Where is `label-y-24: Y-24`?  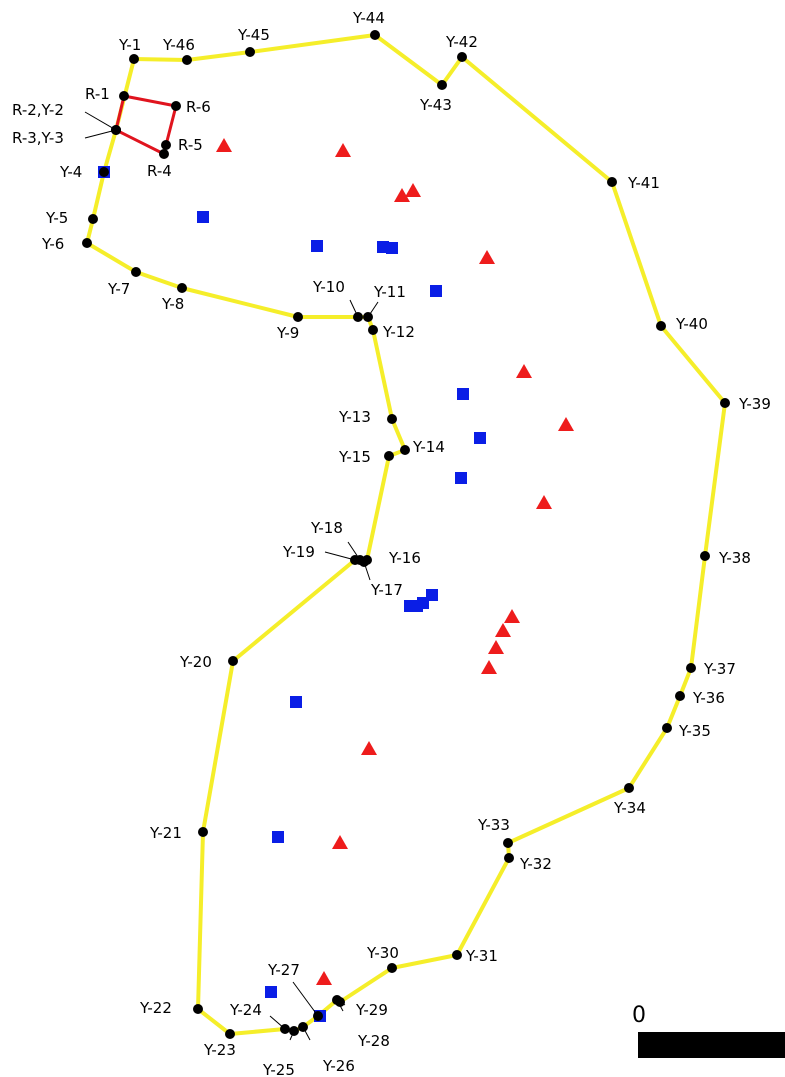
label-y-24: Y-24 is located at coordinates (245, 1010).